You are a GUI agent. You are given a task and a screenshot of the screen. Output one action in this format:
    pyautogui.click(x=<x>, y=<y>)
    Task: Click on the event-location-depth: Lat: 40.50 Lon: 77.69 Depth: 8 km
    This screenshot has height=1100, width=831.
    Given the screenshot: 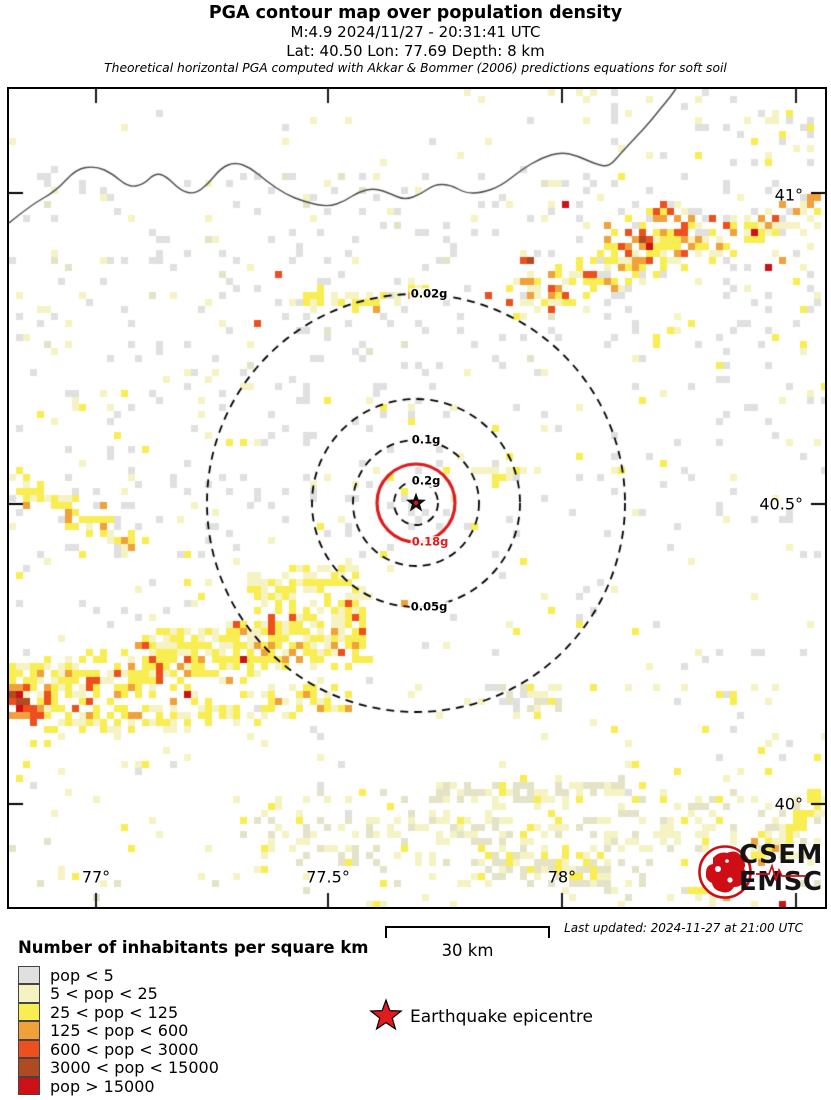 What is the action you would take?
    pyautogui.click(x=415, y=50)
    